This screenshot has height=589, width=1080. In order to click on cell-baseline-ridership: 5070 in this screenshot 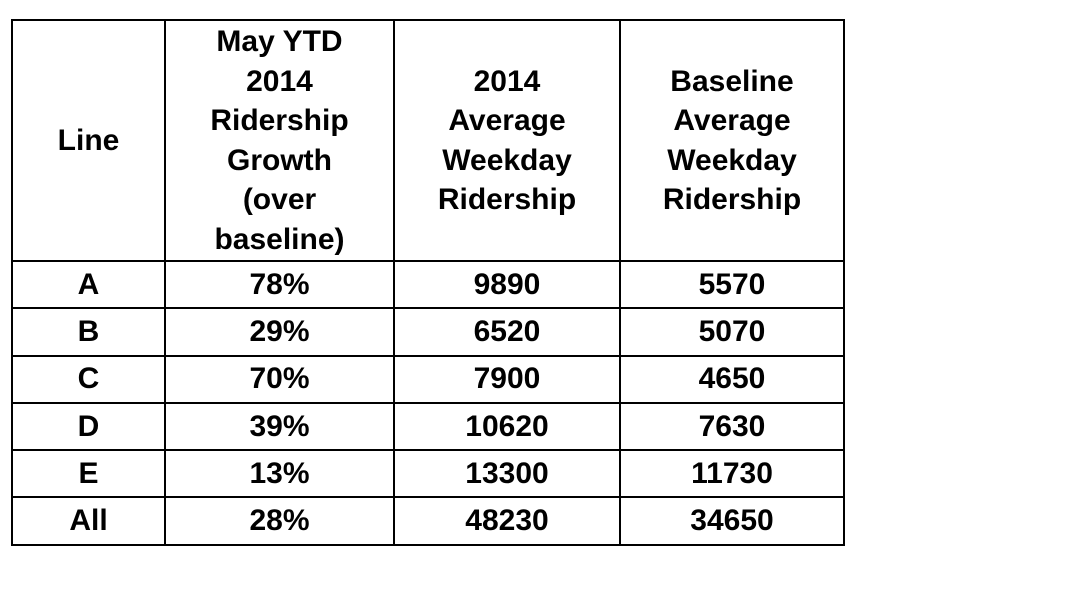, I will do `click(732, 332)`.